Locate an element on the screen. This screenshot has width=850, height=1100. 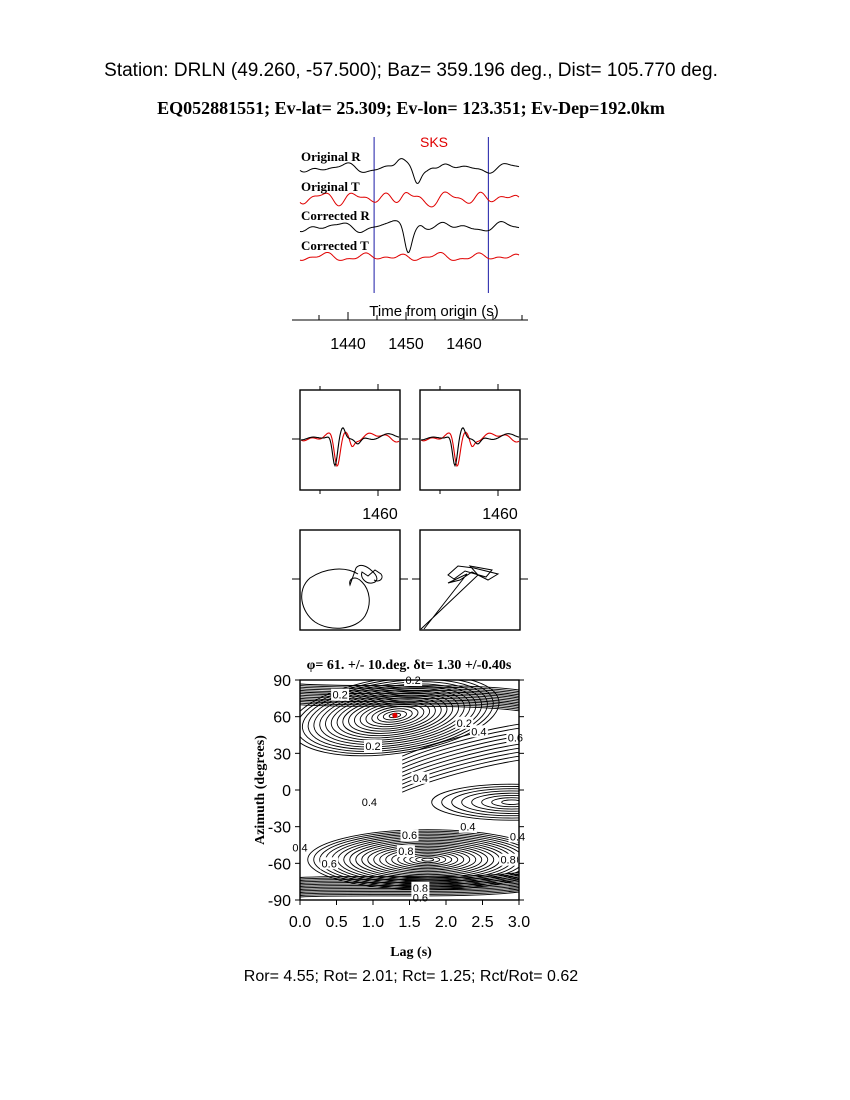
grid-title: φ= 61. +/- 10.deg. δt= 1.30 +/-0.40s is located at coordinates (409, 665).